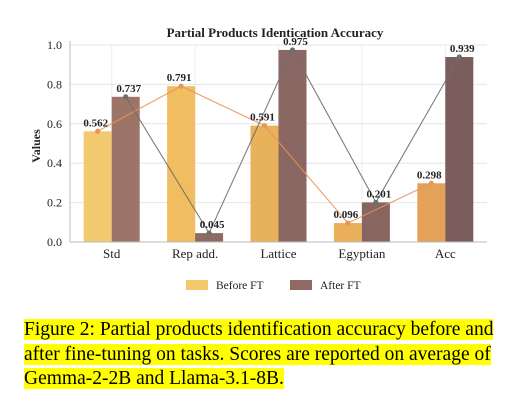 This screenshot has height=419, width=519. Describe the element at coordinates (295, 42) in the screenshot. I see `data-label: 0.975` at that location.